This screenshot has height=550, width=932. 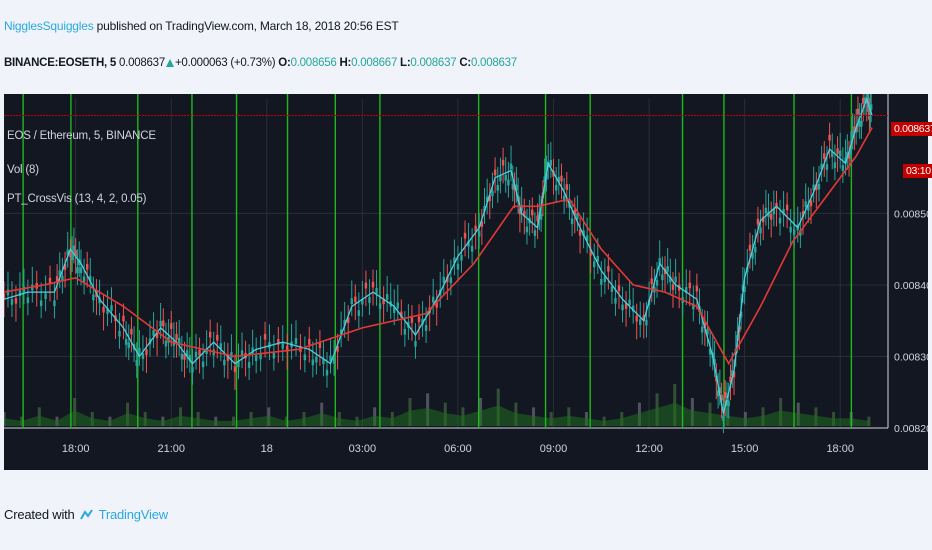 I want to click on countdown-tag: 03:10, so click(x=917, y=171).